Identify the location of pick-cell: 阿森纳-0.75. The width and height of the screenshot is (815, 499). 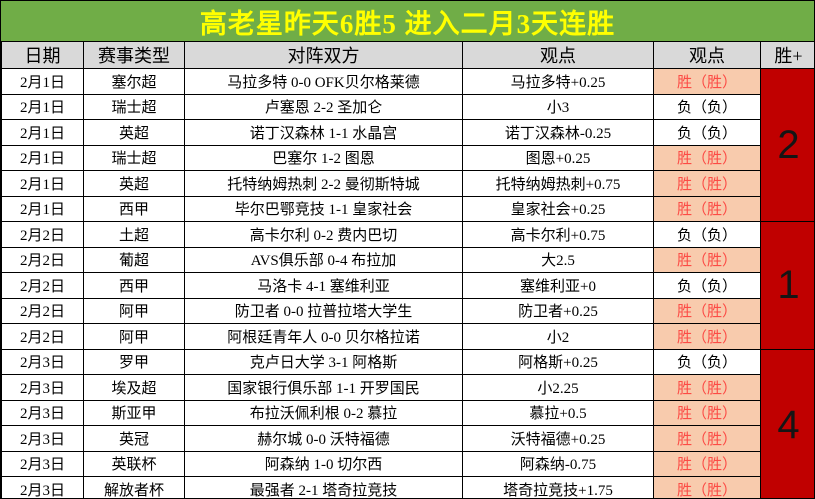
(558, 463).